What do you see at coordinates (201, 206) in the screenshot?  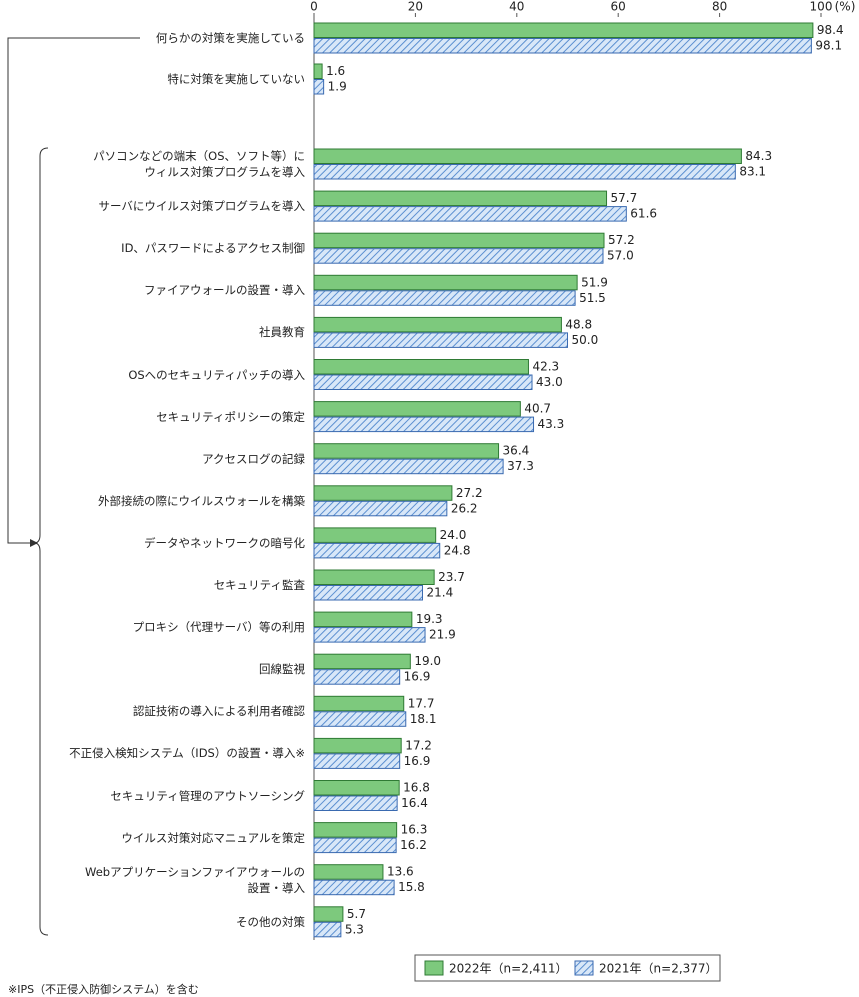 I see `category-label: サーバにウイルス対策プログラムを導入` at bounding box center [201, 206].